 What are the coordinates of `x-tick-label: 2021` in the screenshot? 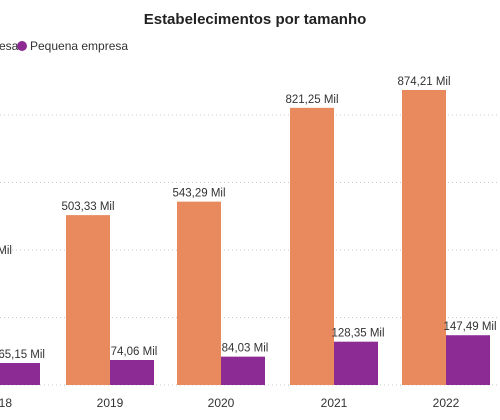 It's located at (334, 403).